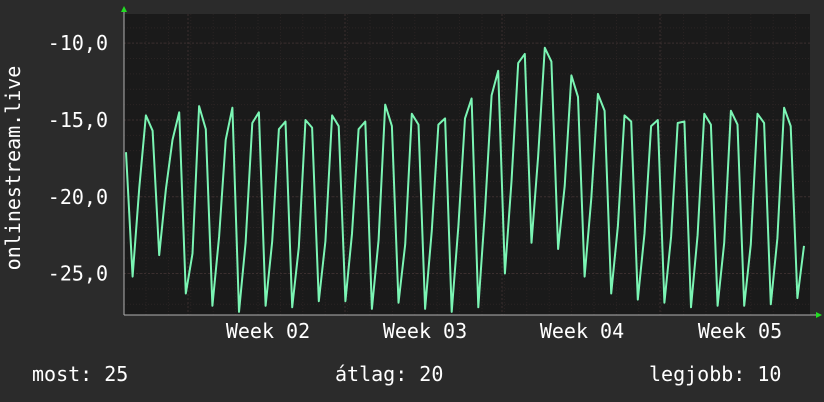  I want to click on y-tick-labels: -10,0 -15,0 -20,0 -25,0, so click(78, 158).